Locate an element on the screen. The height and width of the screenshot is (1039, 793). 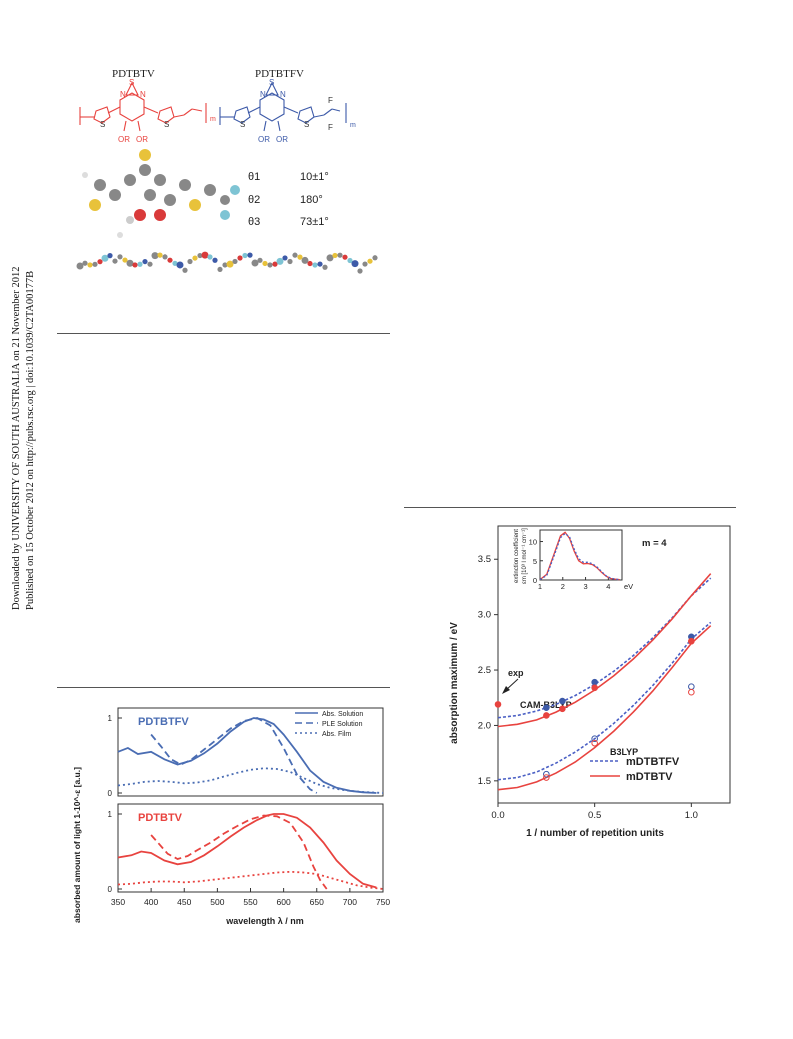
chain-model is located at coordinates (227, 262).